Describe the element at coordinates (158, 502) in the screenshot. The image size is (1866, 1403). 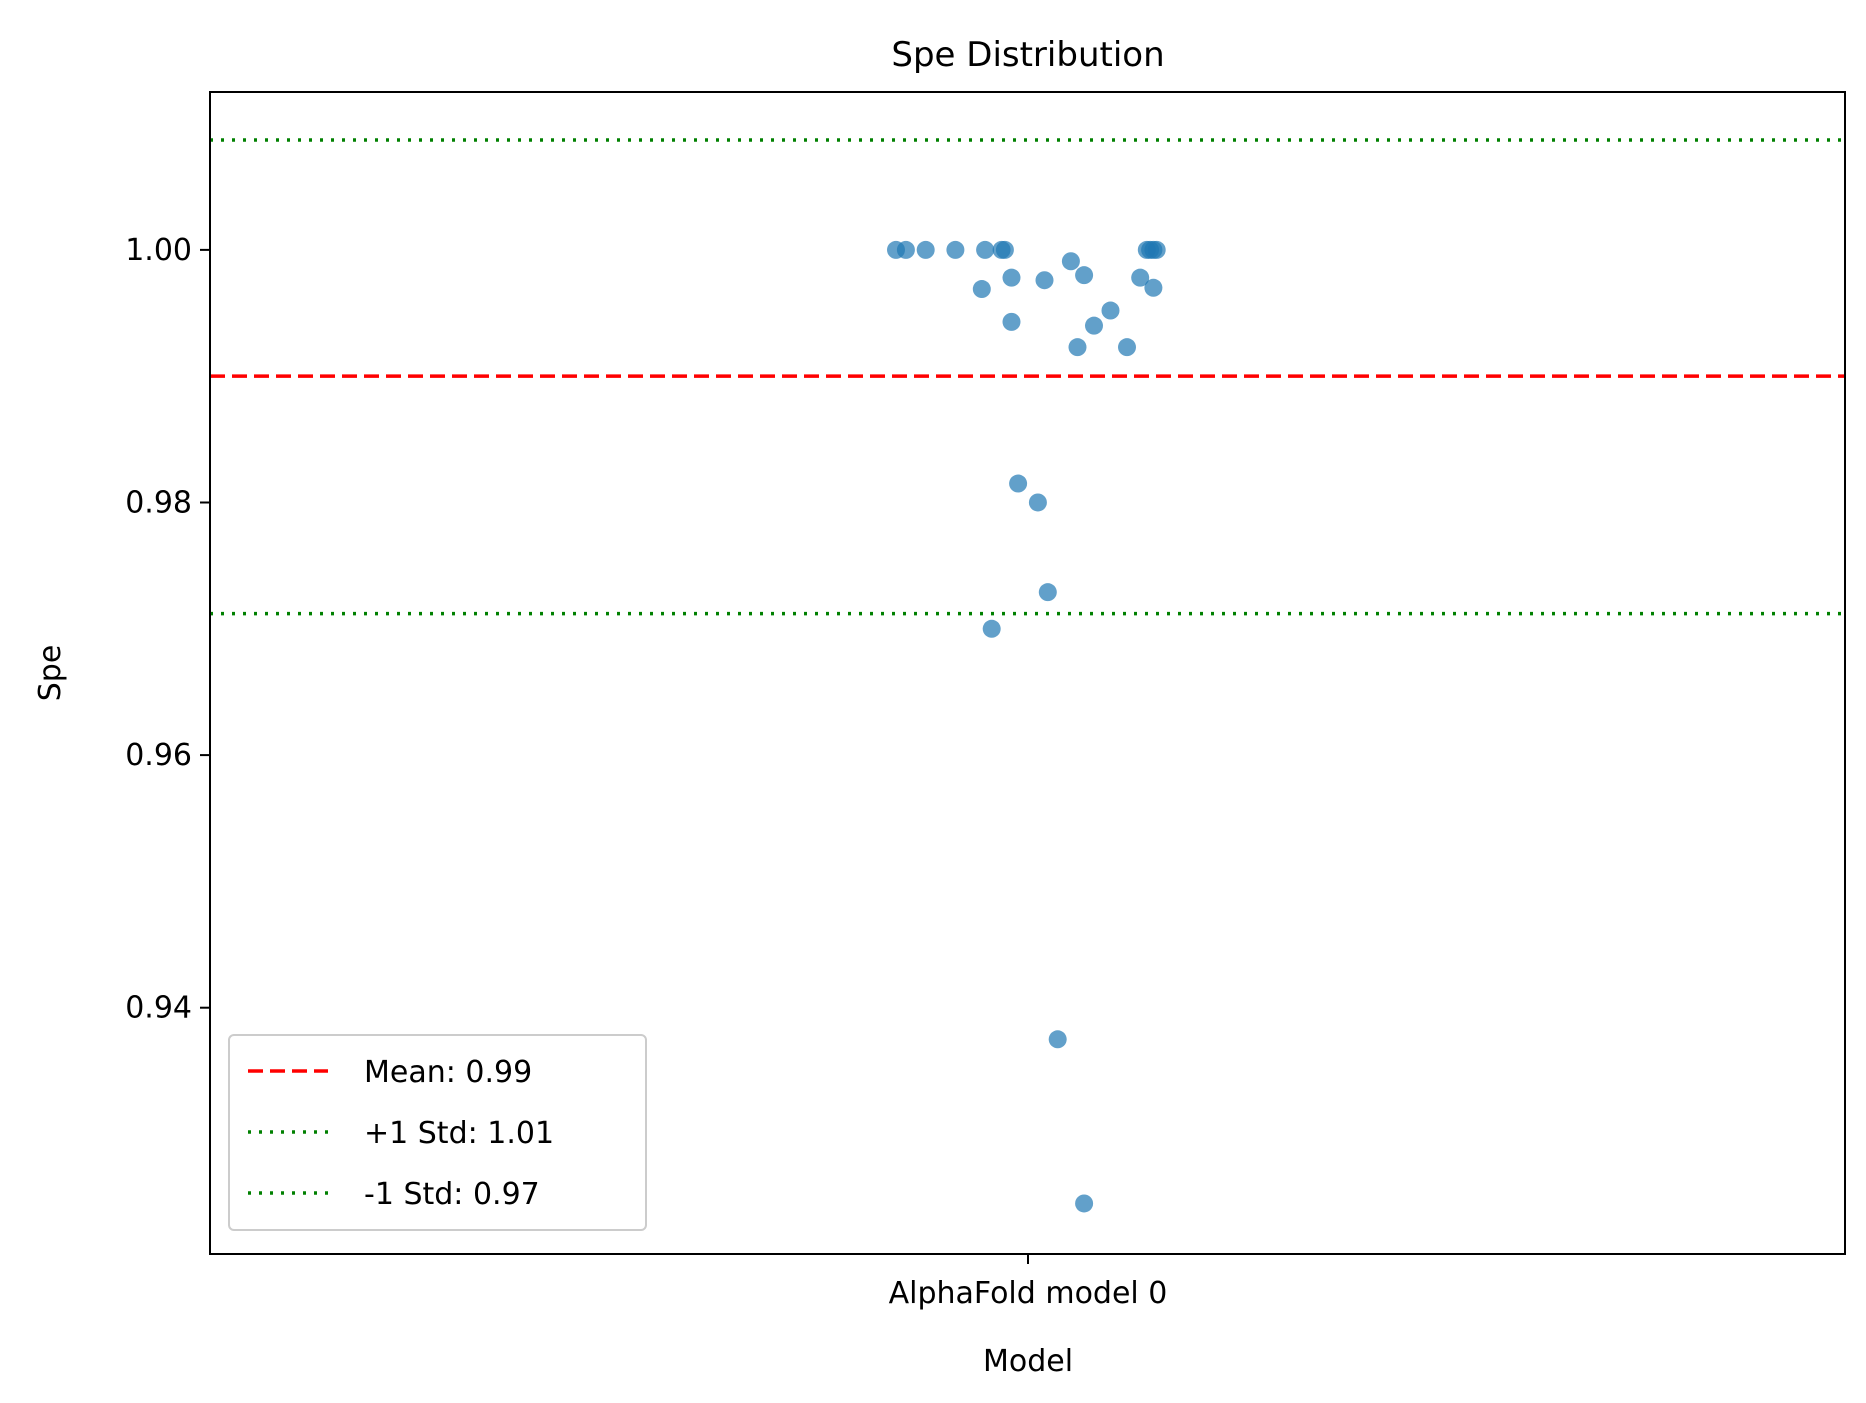
I see `y-tick-label: 0.98` at that location.